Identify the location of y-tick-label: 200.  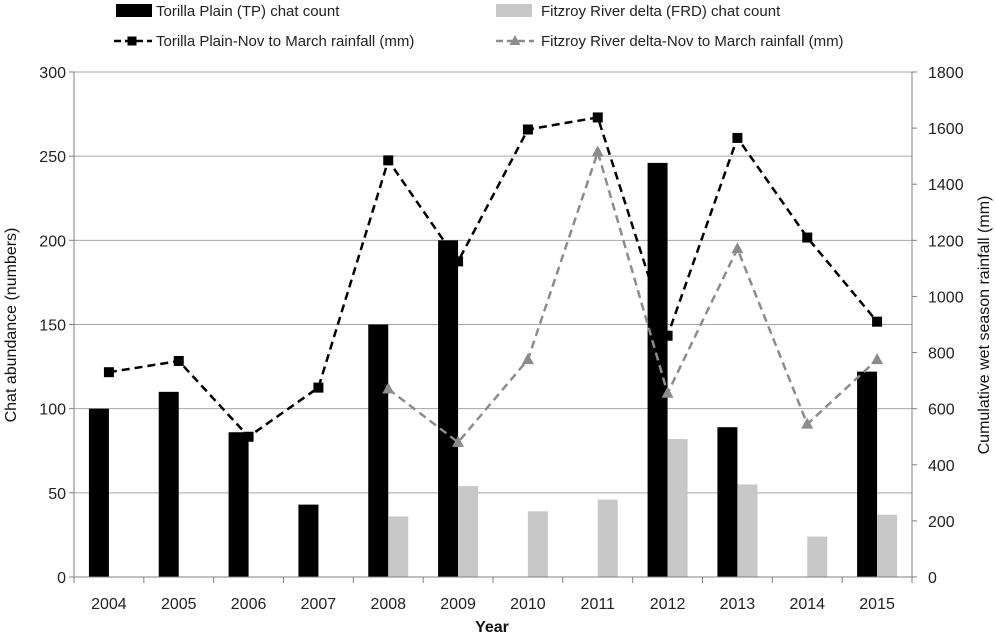
(52, 241).